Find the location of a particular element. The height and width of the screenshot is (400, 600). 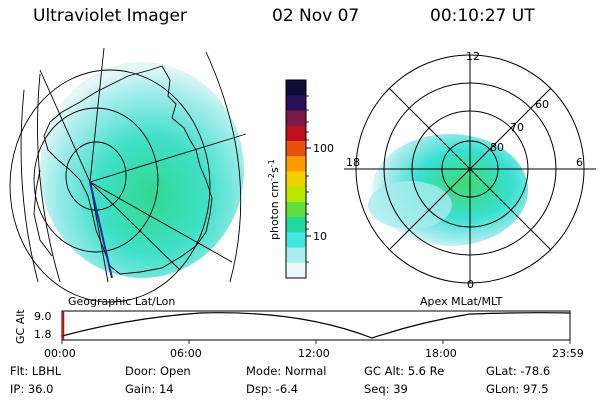

info-filter: Flt: LBHL is located at coordinates (36, 371).